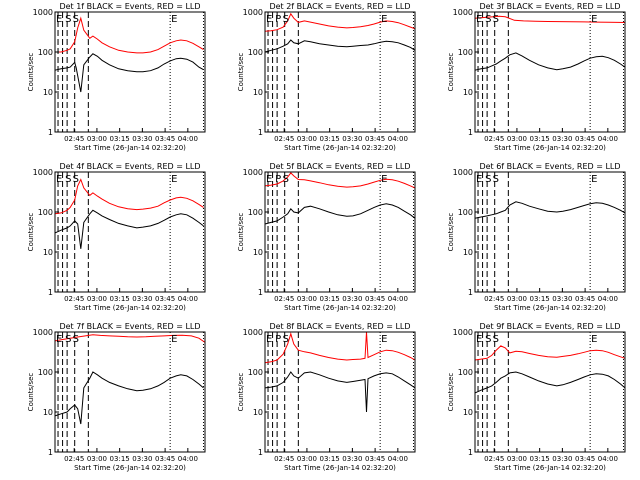 The width and height of the screenshot is (640, 480). Describe the element at coordinates (278, 179) in the screenshot. I see `interval-marker: P` at that location.